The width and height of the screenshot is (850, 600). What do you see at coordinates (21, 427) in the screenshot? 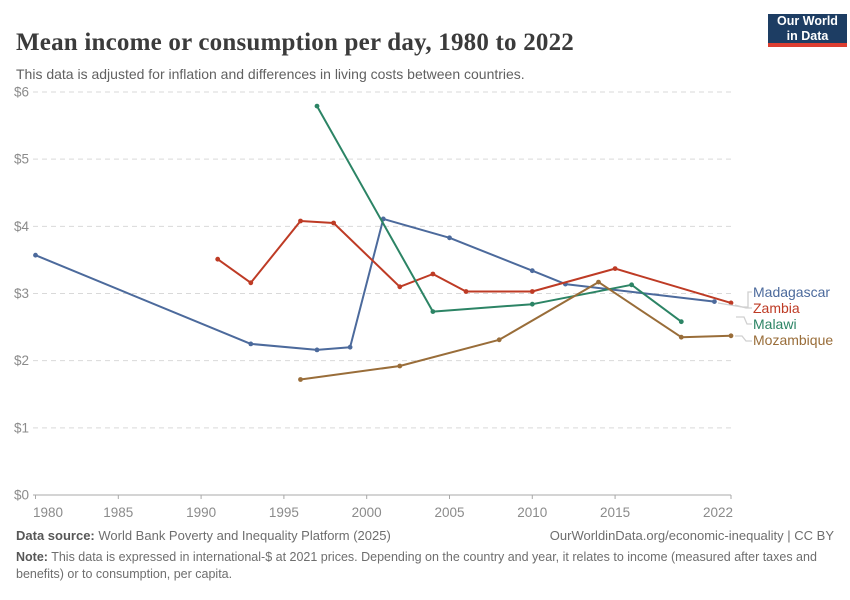
I see `y-tick-label: $1` at bounding box center [21, 427].